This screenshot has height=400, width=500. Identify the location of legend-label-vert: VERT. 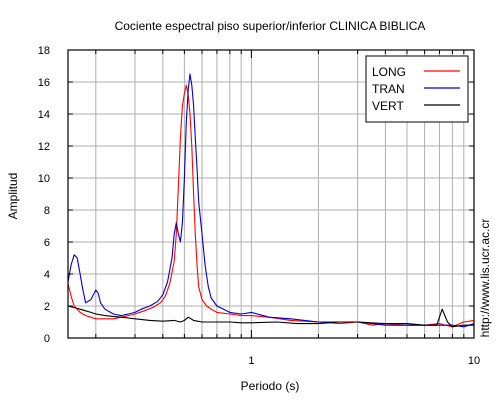
(388, 106).